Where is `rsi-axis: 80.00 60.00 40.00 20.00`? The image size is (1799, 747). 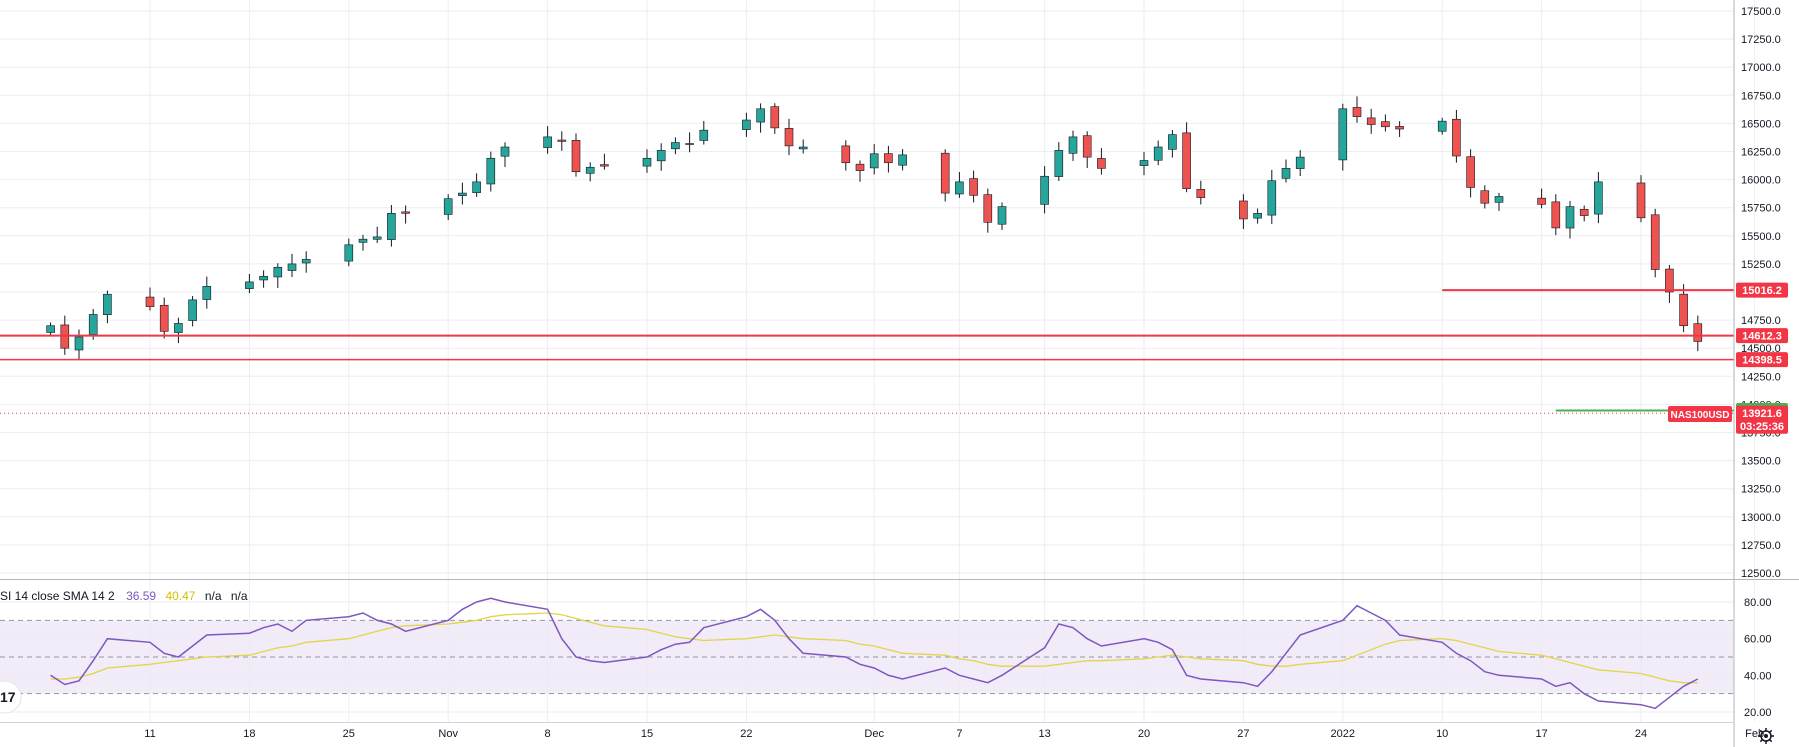
rsi-axis: 80.00 60.00 40.00 20.00 is located at coordinates (1758, 658).